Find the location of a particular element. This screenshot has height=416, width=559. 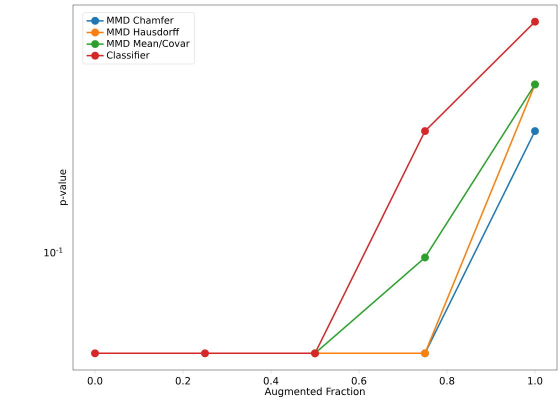

legend-label: MMD Mean/Covar is located at coordinates (148, 44).